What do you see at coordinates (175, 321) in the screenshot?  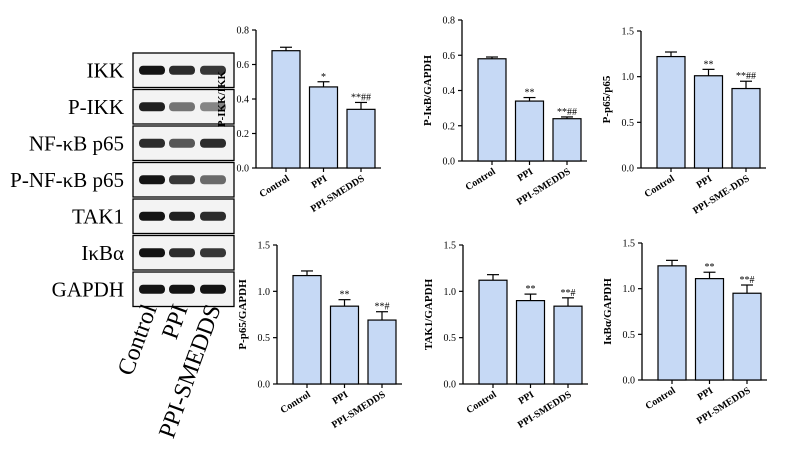 I see `blot-lane-label: PPI` at bounding box center [175, 321].